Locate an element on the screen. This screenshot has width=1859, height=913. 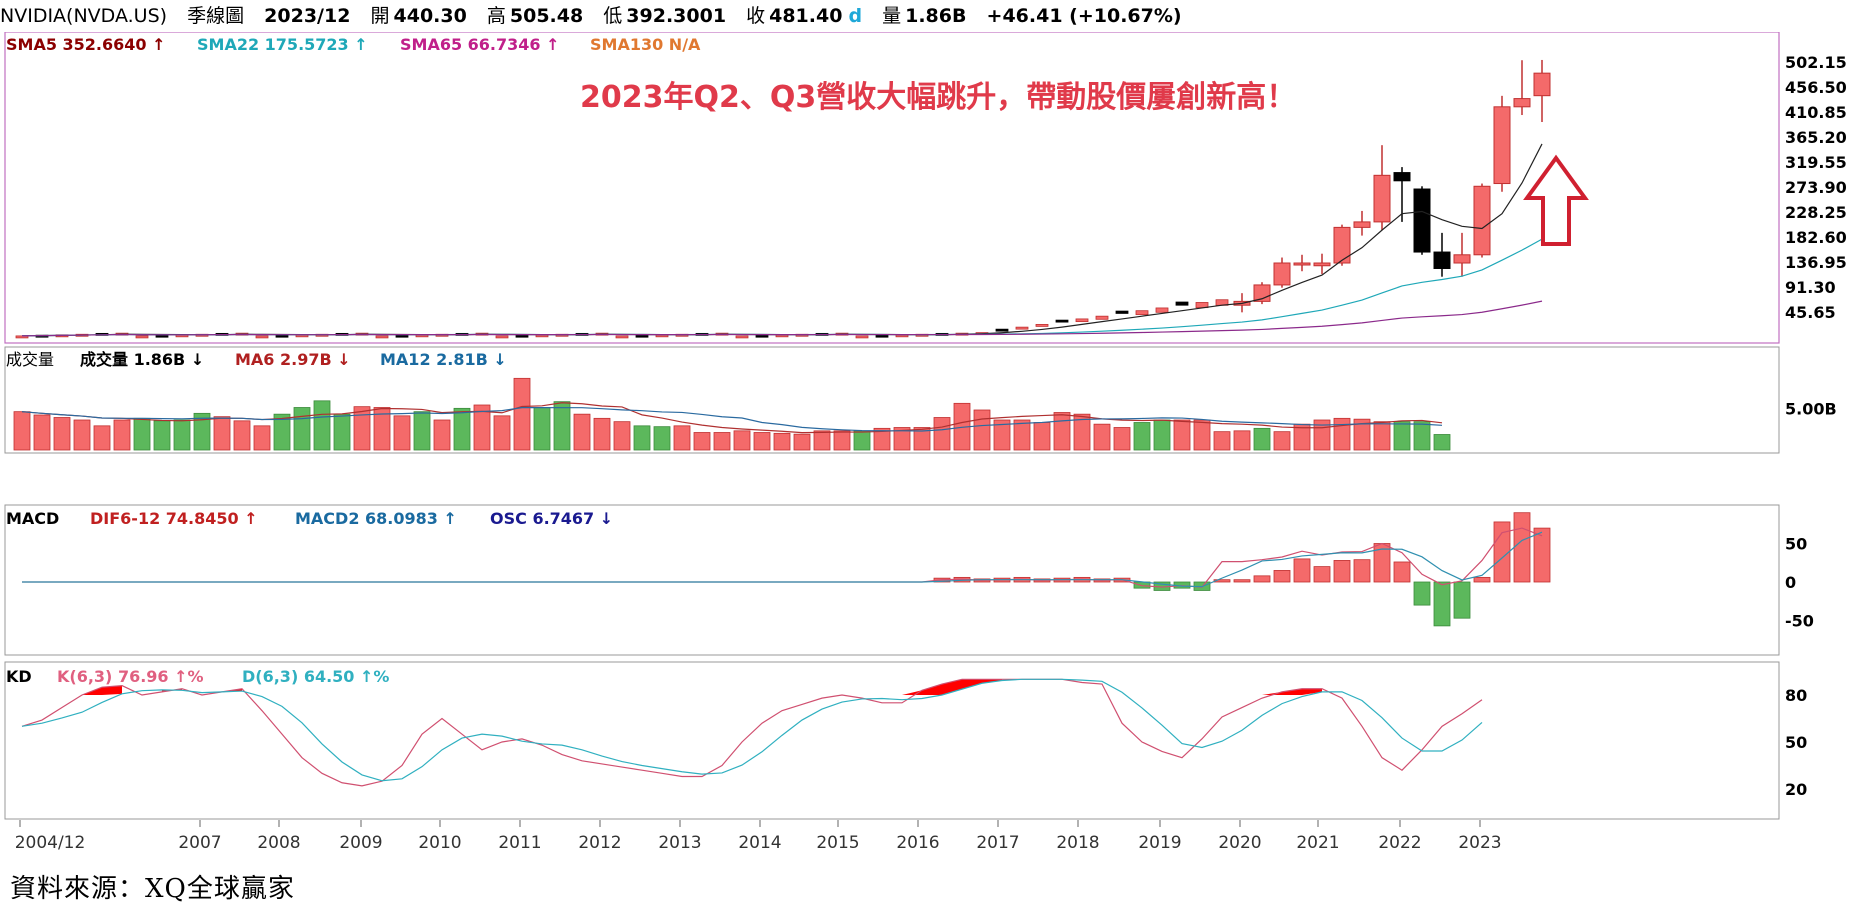
price-tick-label: 45.65 is located at coordinates (1810, 312).